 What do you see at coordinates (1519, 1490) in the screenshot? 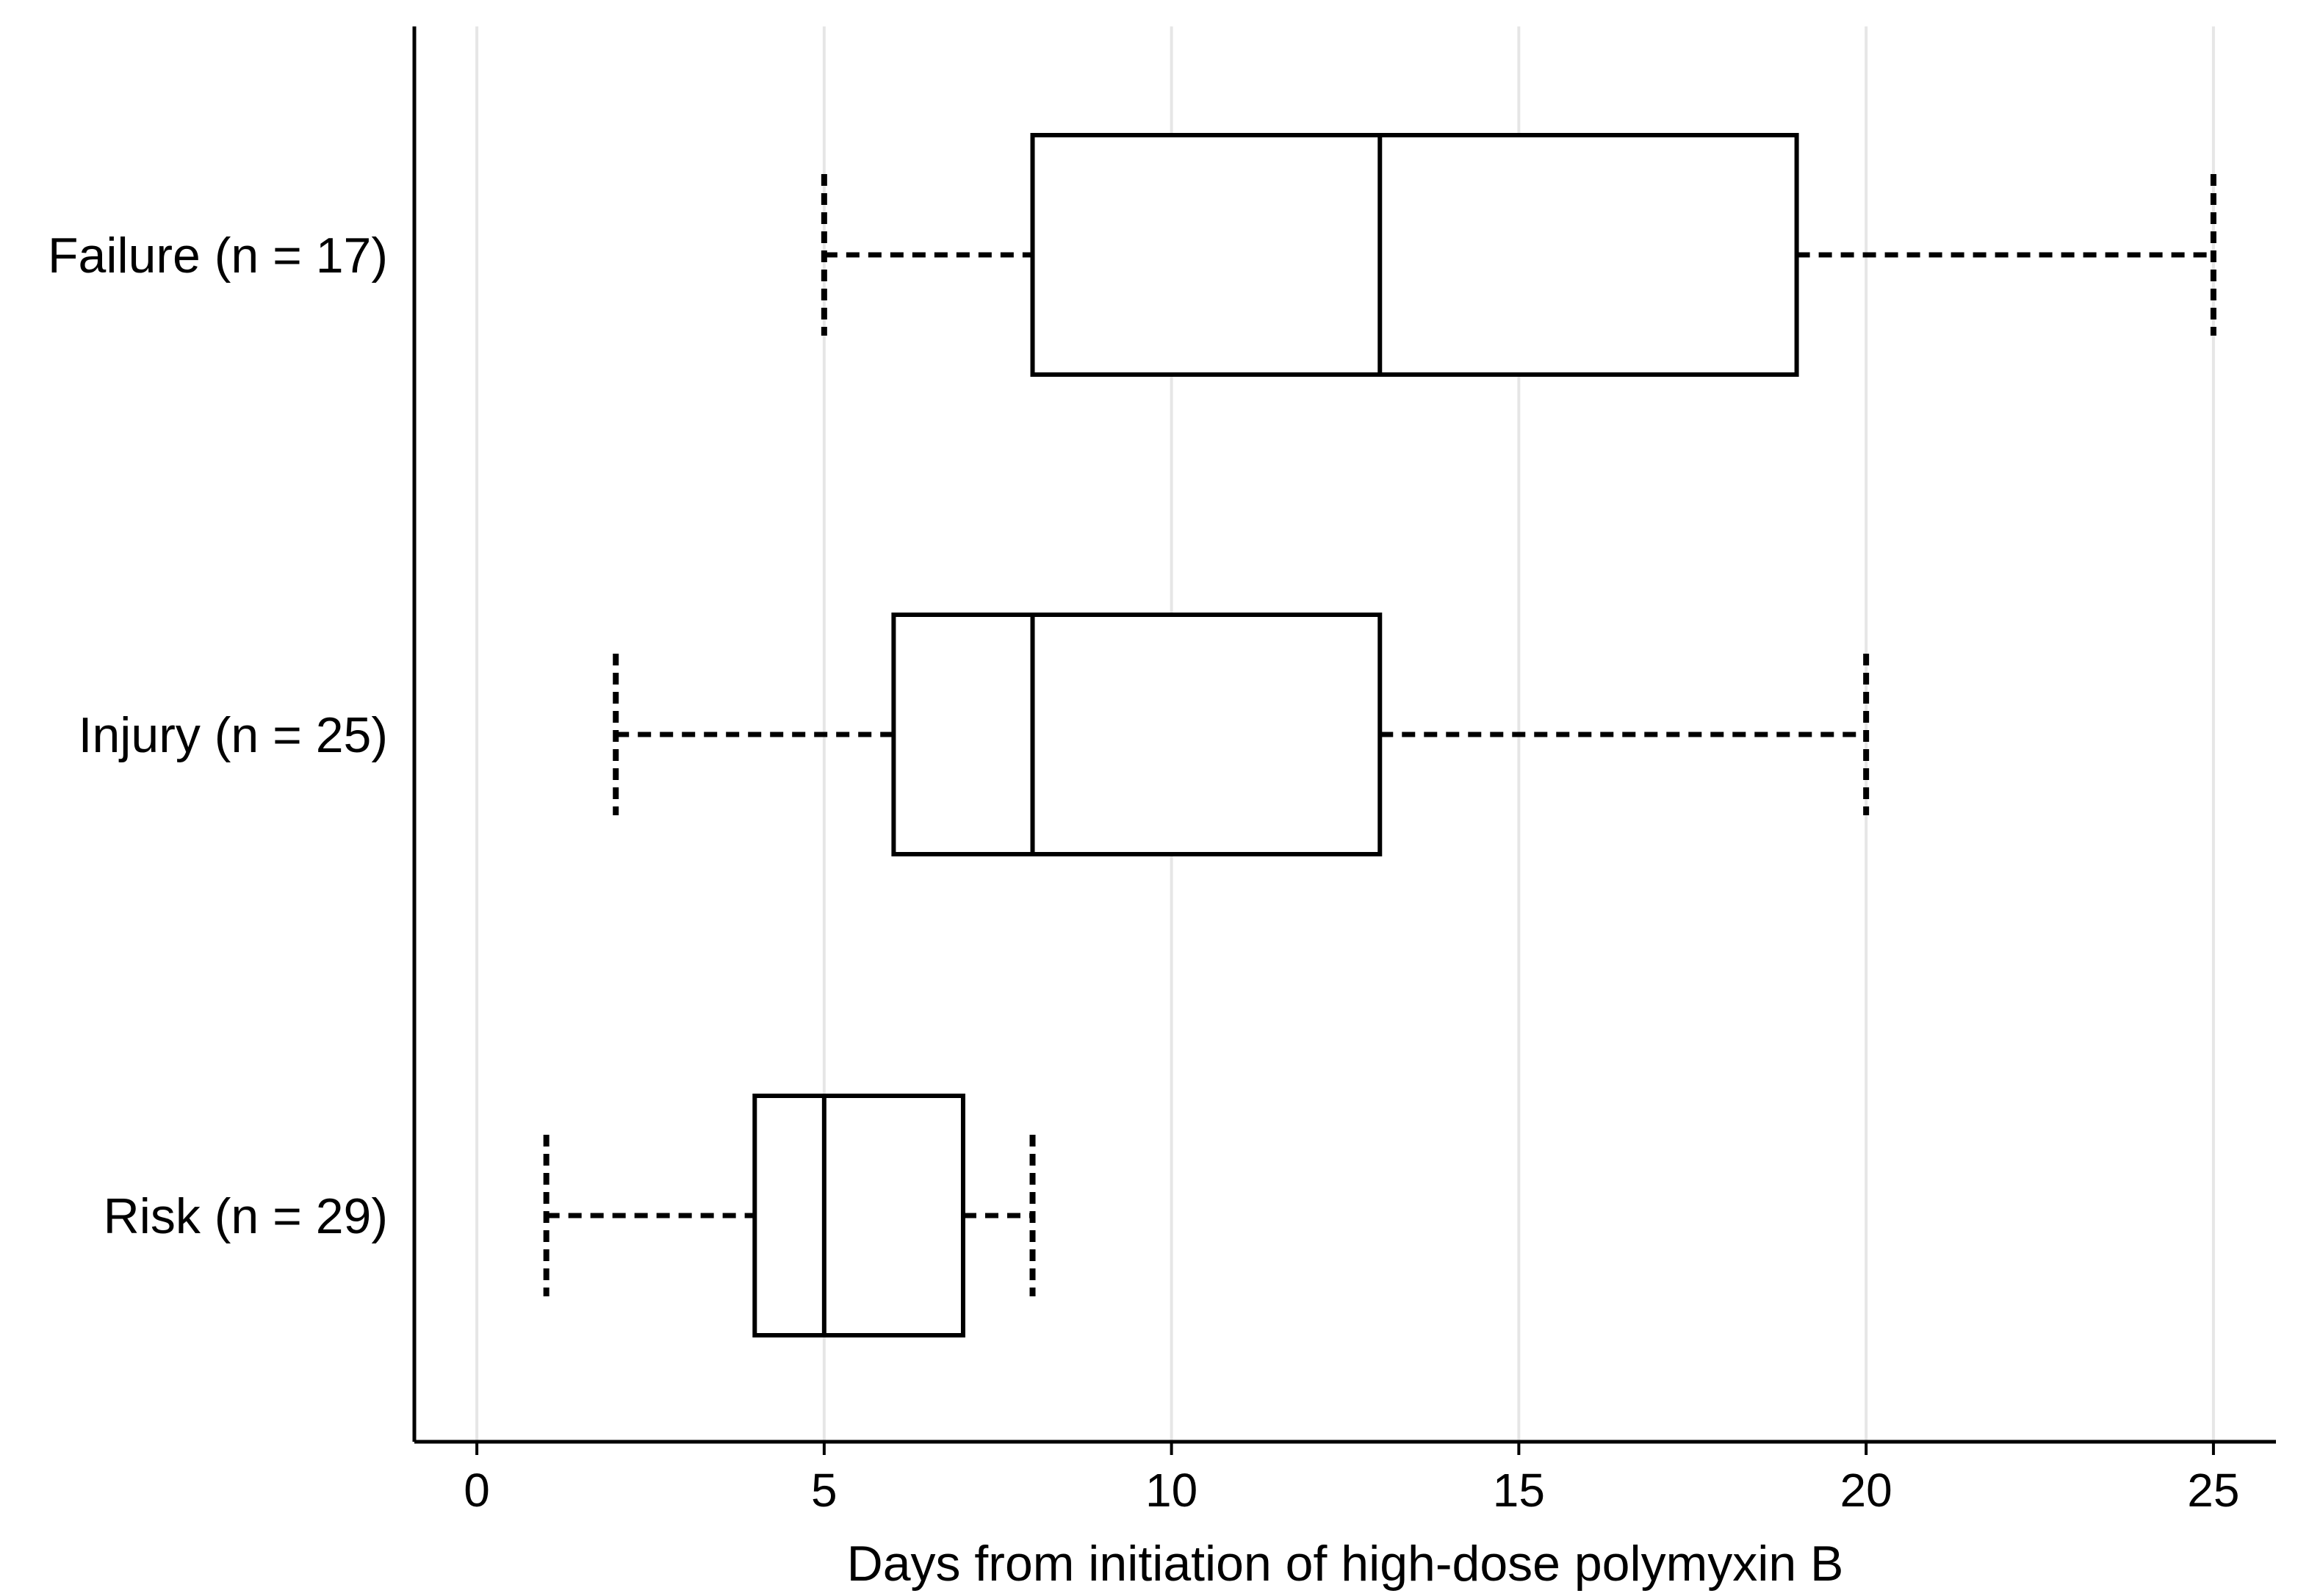
I see `x-tick-label-15: 15` at bounding box center [1519, 1490].